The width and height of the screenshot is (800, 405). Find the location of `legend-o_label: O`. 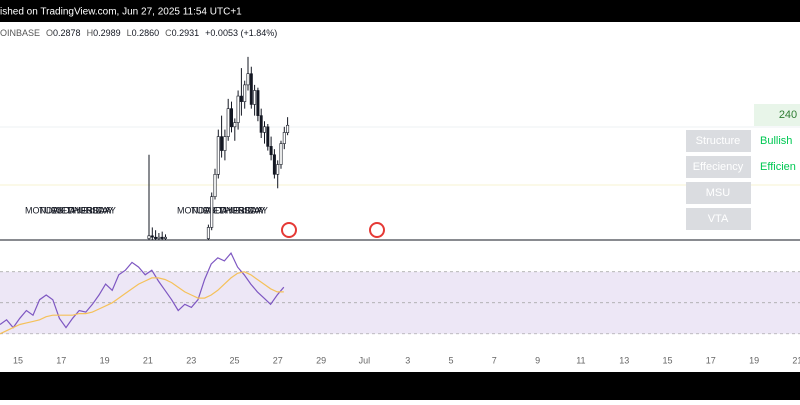

legend-o_label: O is located at coordinates (49, 33).